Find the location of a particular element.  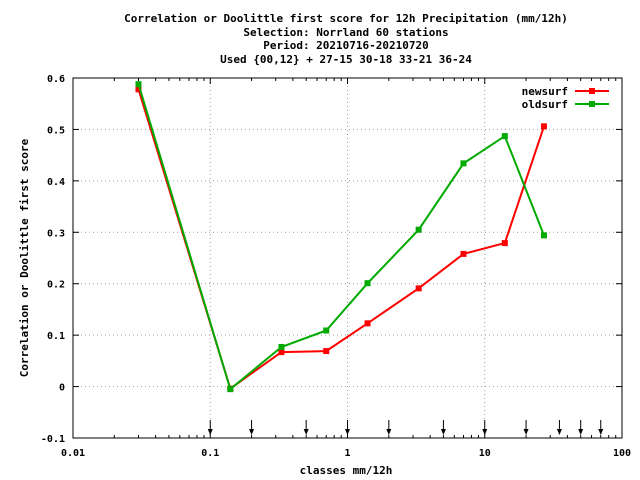

x-axis-label: classes mm/12h is located at coordinates (346, 470).